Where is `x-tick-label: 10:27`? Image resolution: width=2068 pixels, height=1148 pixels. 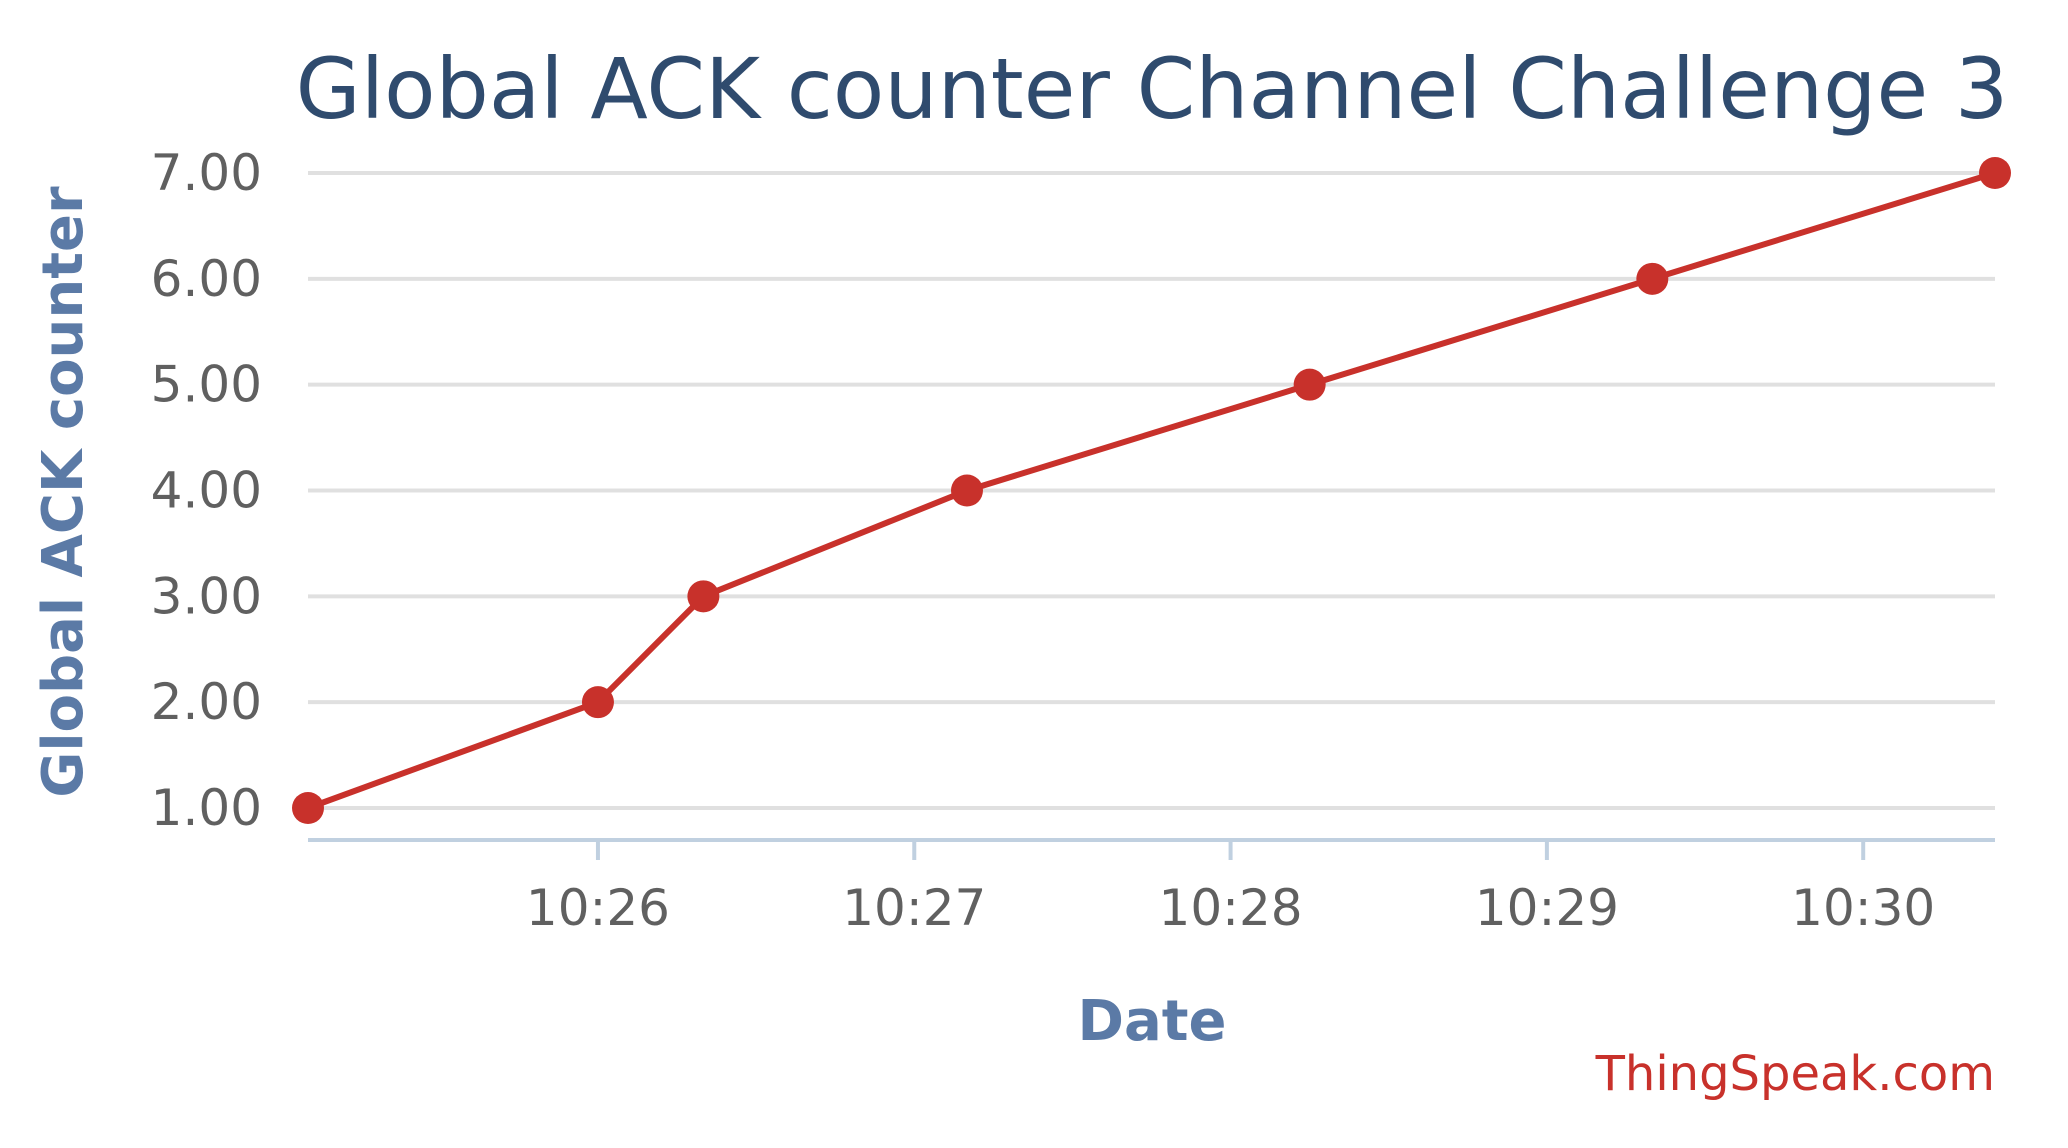
x-tick-label: 10:27 is located at coordinates (914, 908).